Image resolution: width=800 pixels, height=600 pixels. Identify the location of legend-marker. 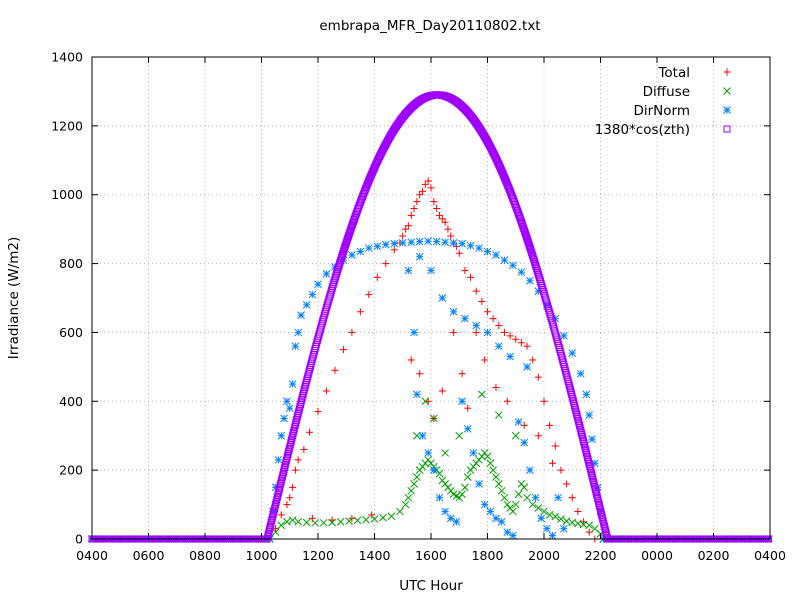
(727, 91).